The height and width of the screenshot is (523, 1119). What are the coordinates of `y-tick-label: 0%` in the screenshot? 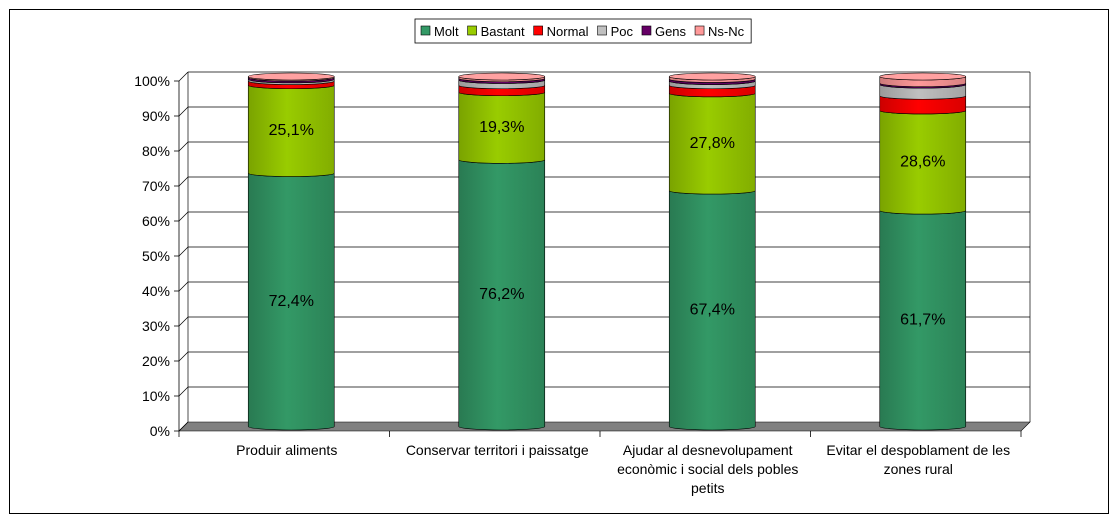 It's located at (160, 431).